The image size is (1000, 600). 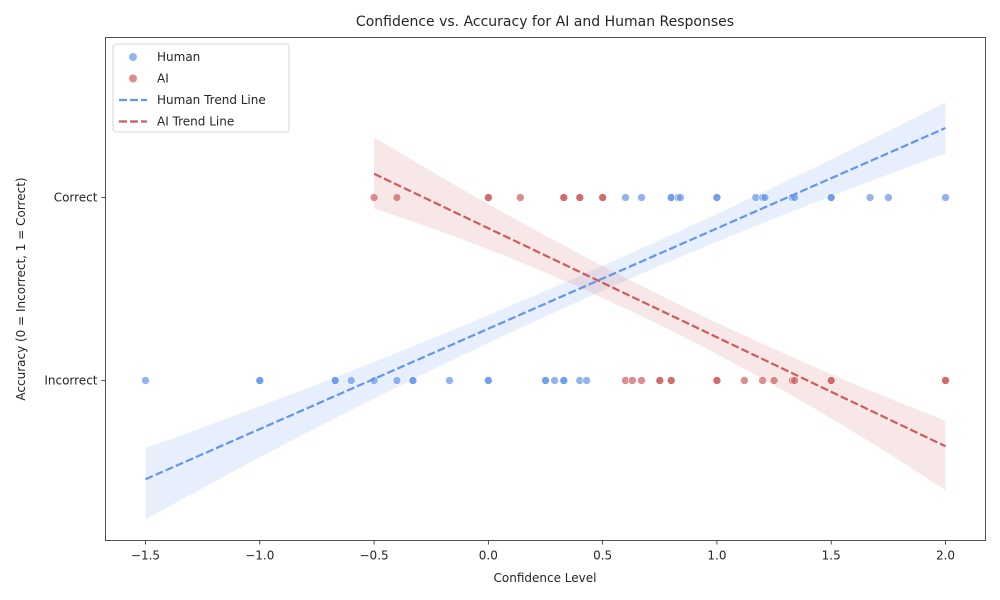 I want to click on x-tick-label: 0.0, so click(x=488, y=556).